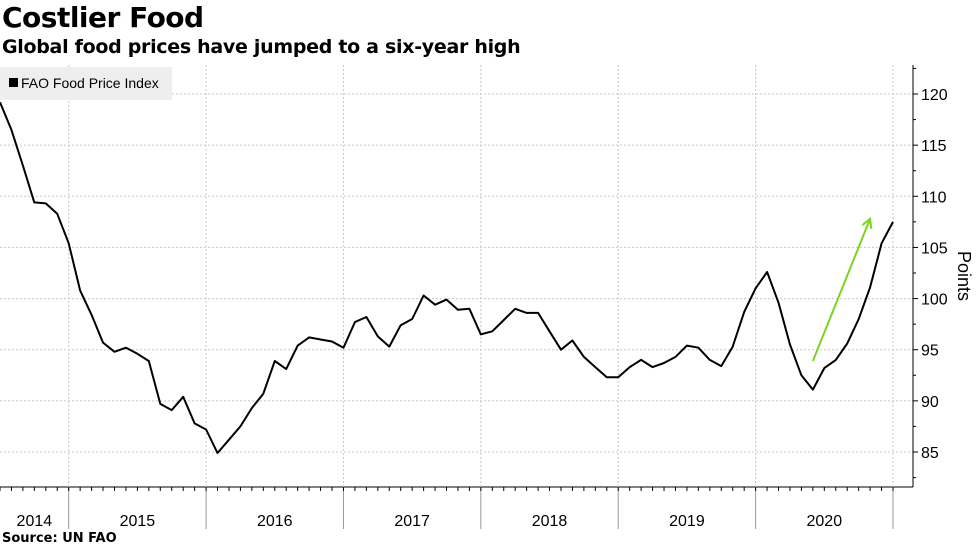  What do you see at coordinates (13, 82) in the screenshot?
I see `legend-swatch` at bounding box center [13, 82].